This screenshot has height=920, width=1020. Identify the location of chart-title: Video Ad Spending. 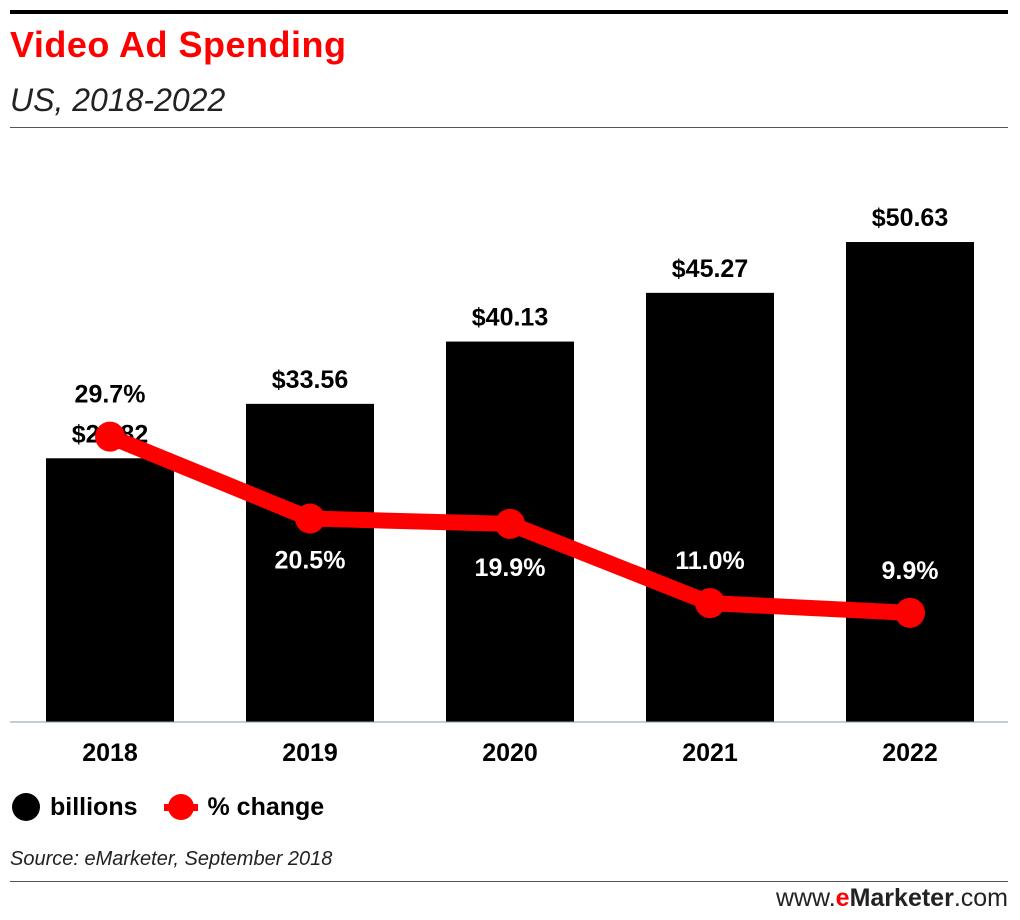
(178, 44).